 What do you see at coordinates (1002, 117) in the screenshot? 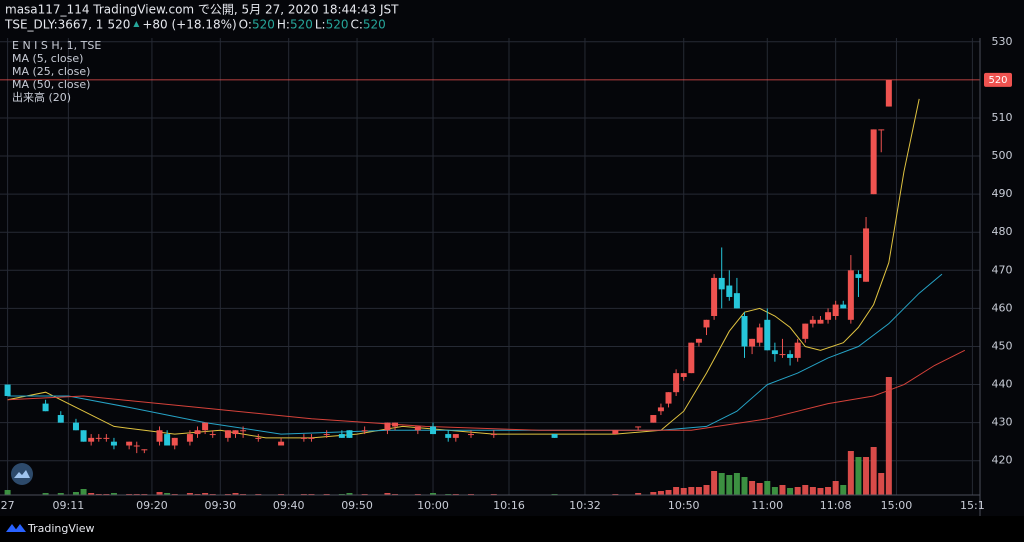
I see `y-tick-label: 510` at bounding box center [1002, 117].